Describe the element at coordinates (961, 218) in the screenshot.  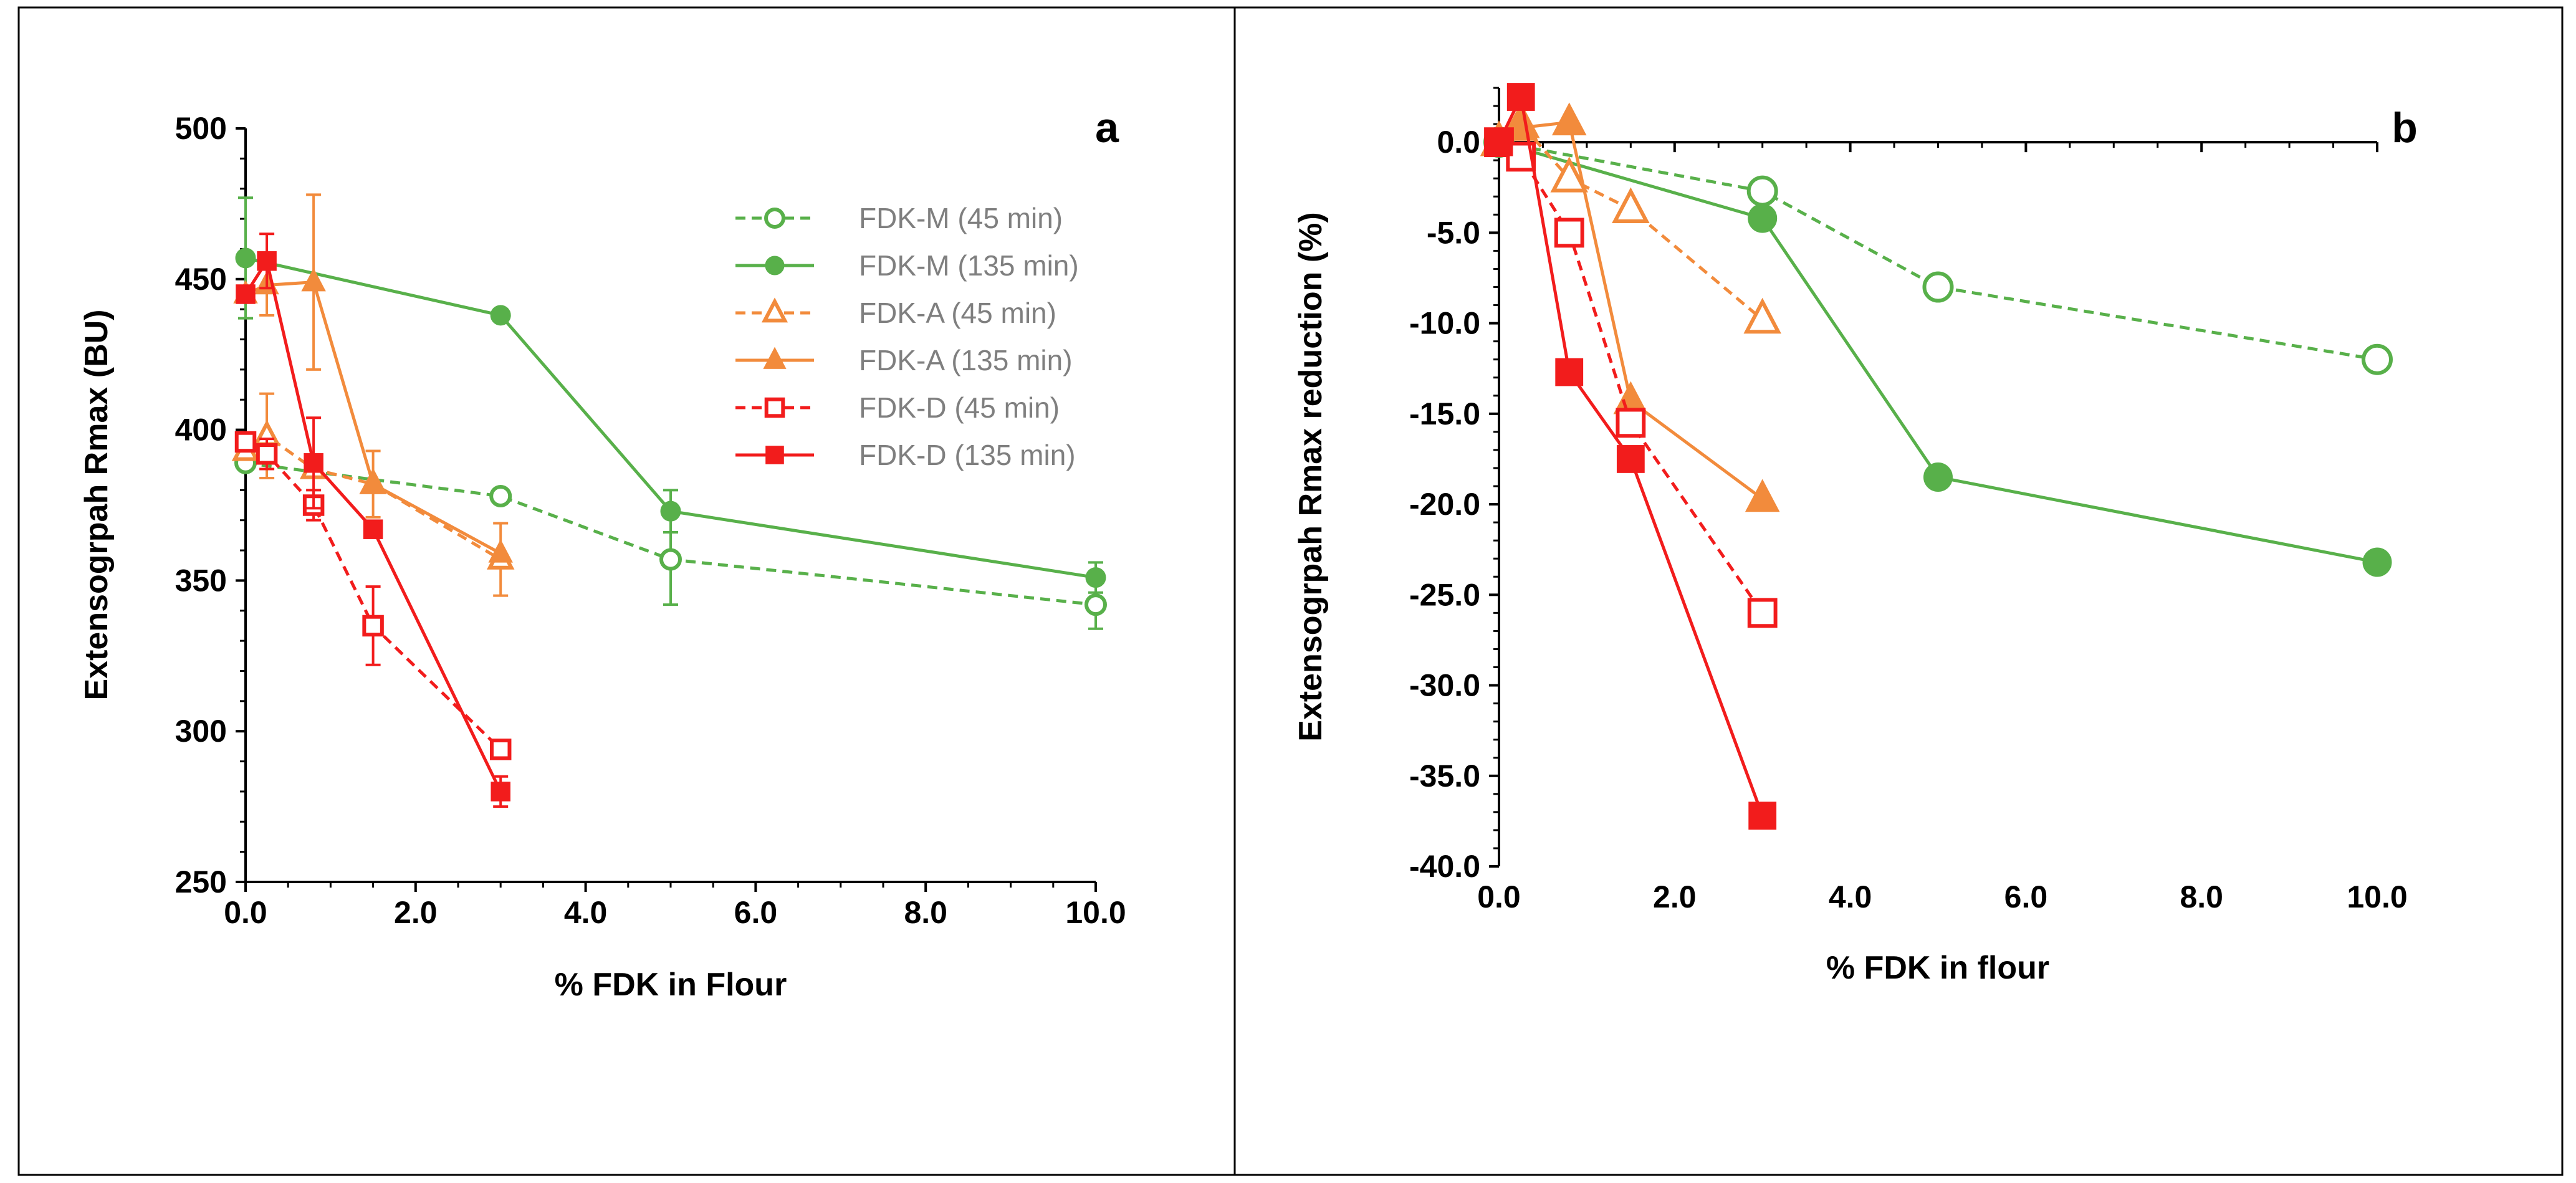
I see `legend-label: FDK-M (45 min)` at that location.